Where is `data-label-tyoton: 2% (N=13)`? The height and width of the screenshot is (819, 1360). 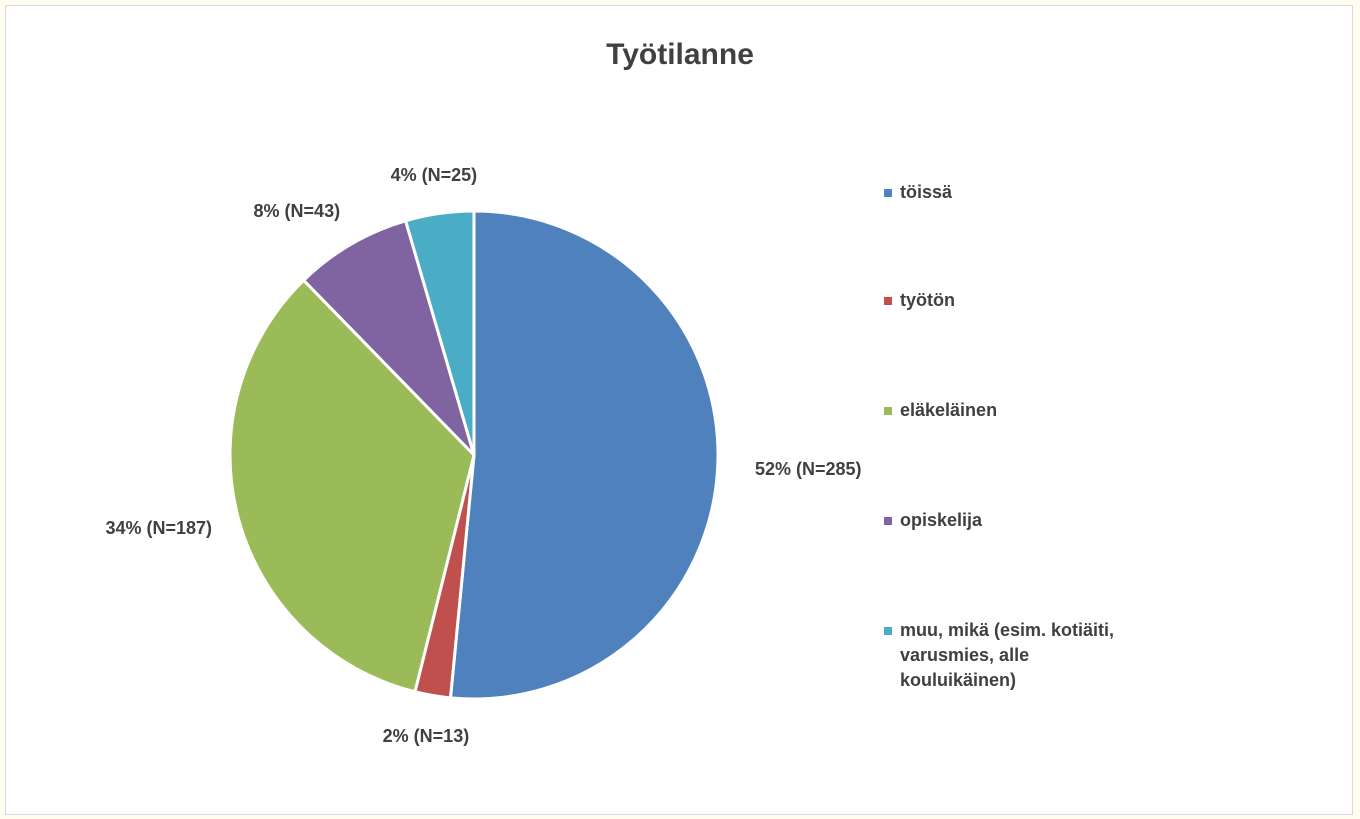 data-label-tyoton: 2% (N=13) is located at coordinates (426, 736).